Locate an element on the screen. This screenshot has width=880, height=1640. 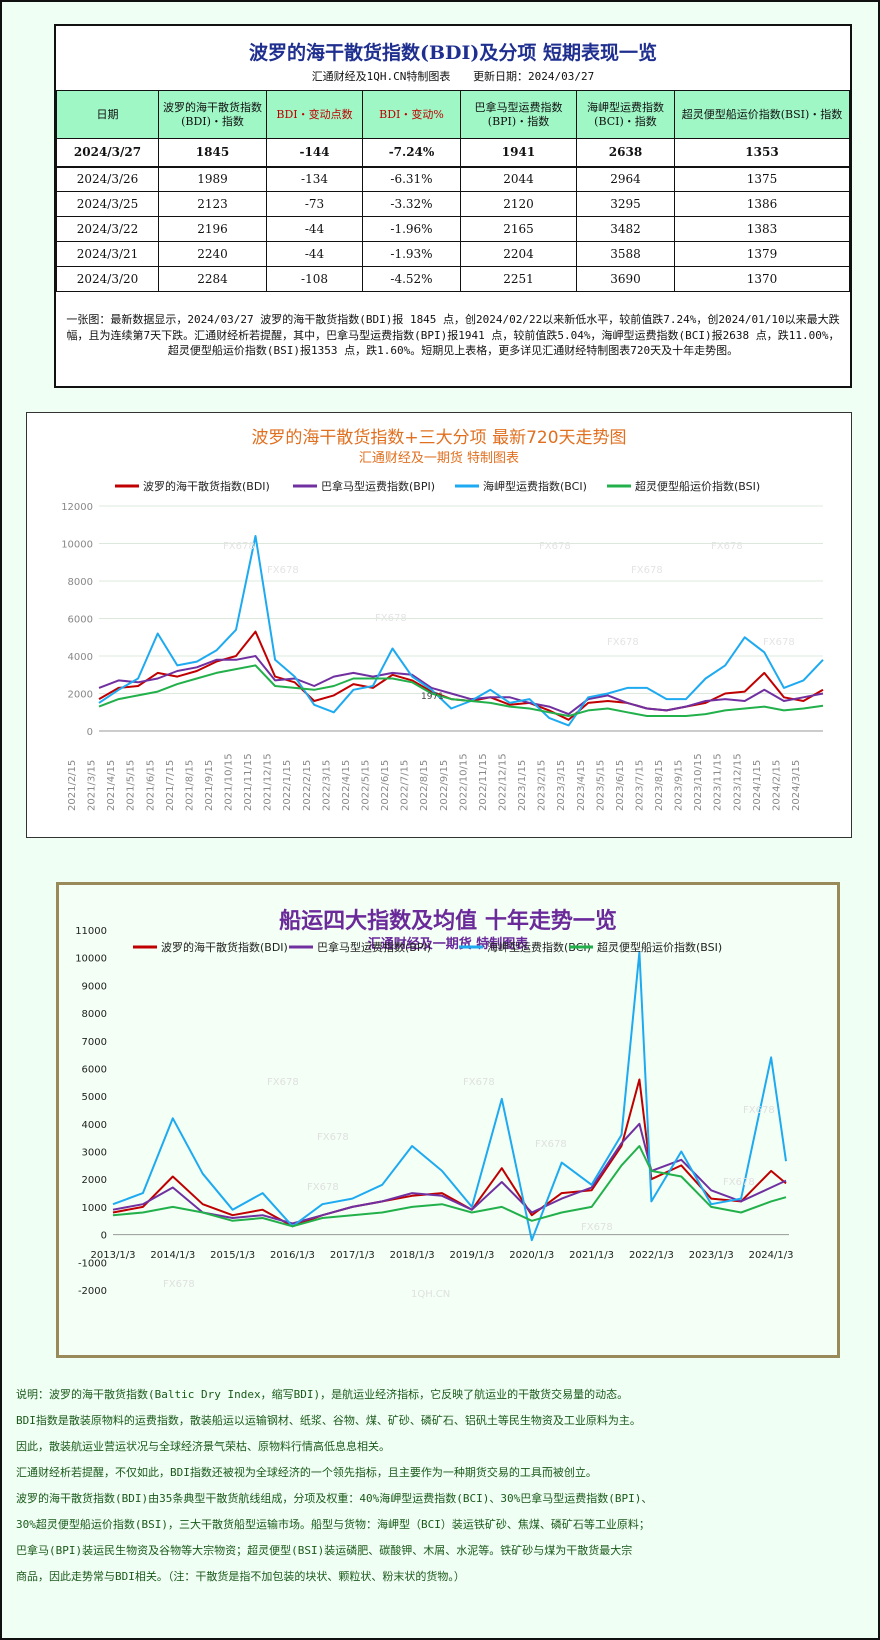
chart1-subtitle: 汇通财经及一期货 特制图表 is located at coordinates (439, 458).